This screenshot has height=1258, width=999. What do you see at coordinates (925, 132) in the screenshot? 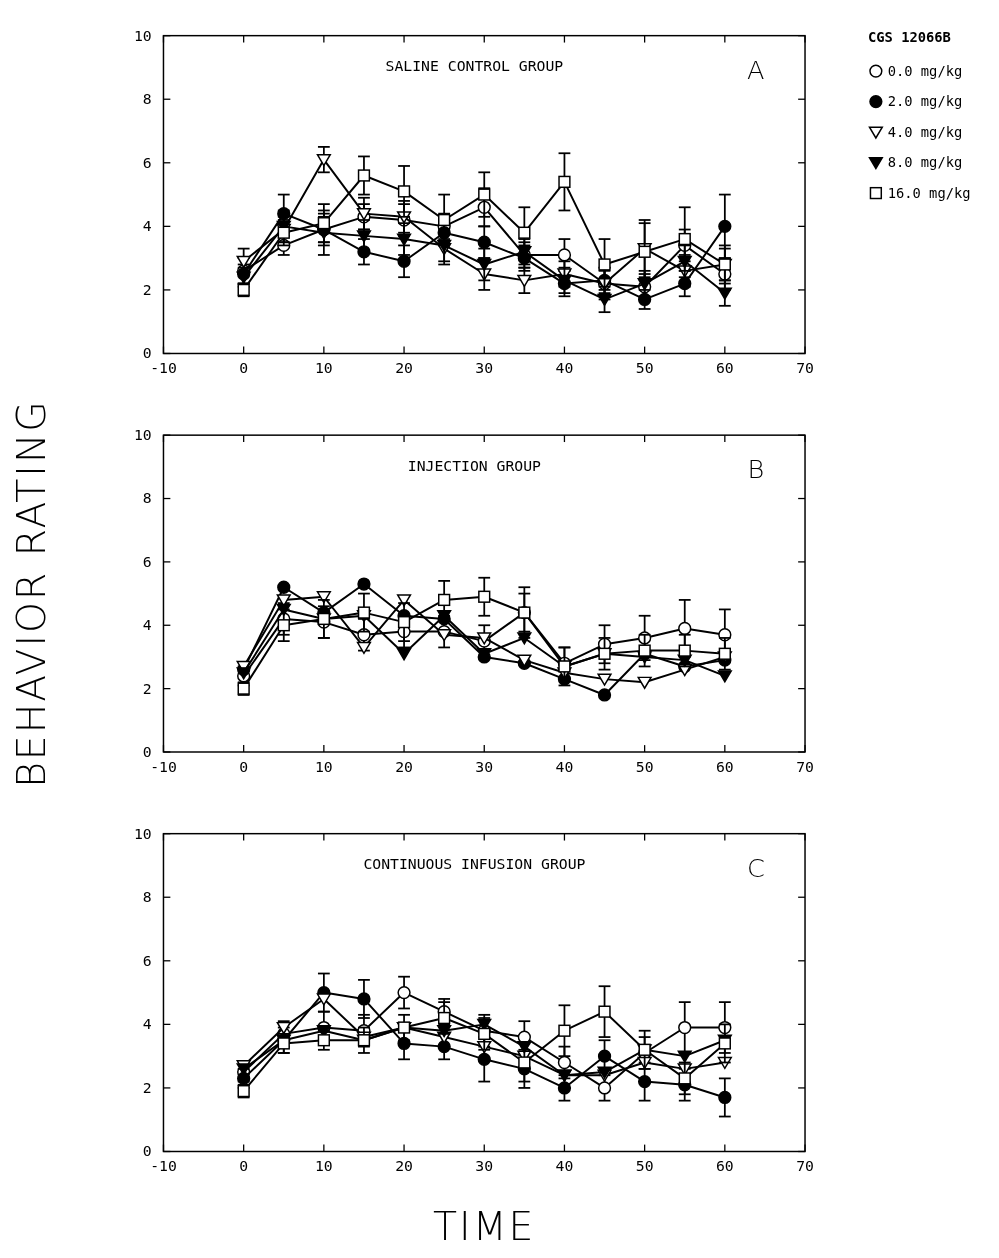
I see `legend-label: 4.0 mg/kg` at bounding box center [925, 132].